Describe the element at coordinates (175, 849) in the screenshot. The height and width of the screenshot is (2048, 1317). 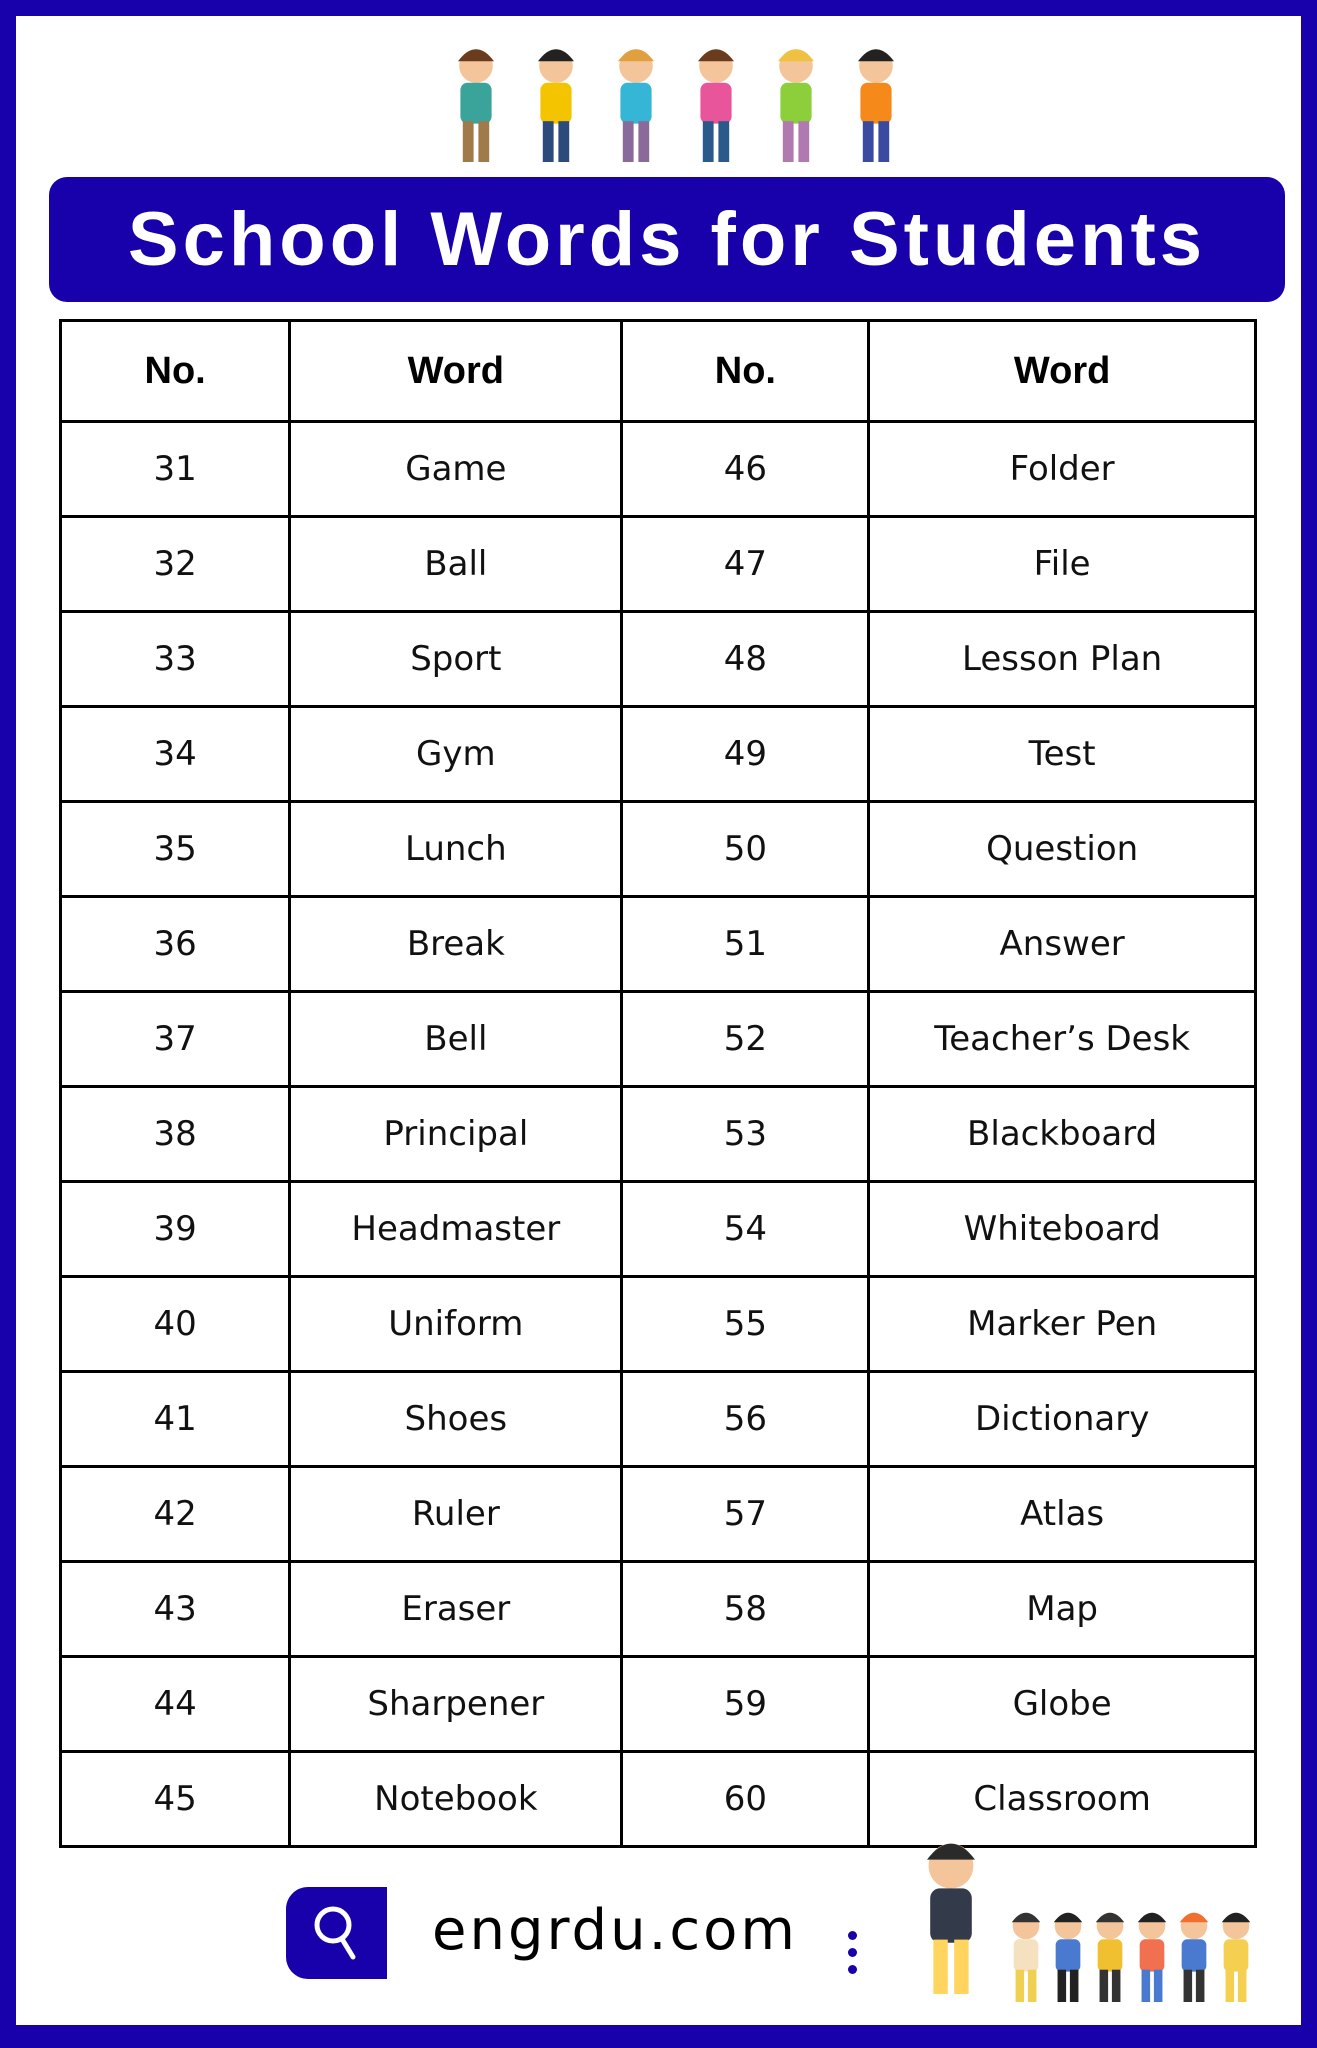
I see `number-cell: 35` at that location.